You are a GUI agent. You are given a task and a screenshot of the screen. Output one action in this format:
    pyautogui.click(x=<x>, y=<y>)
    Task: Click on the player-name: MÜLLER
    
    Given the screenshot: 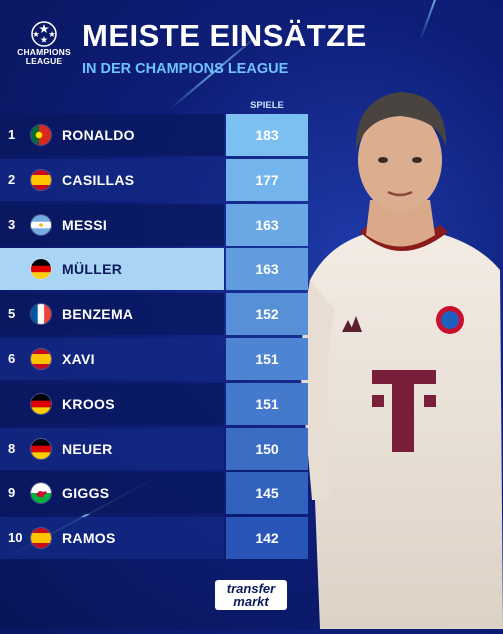 What is the action you would take?
    pyautogui.click(x=92, y=269)
    